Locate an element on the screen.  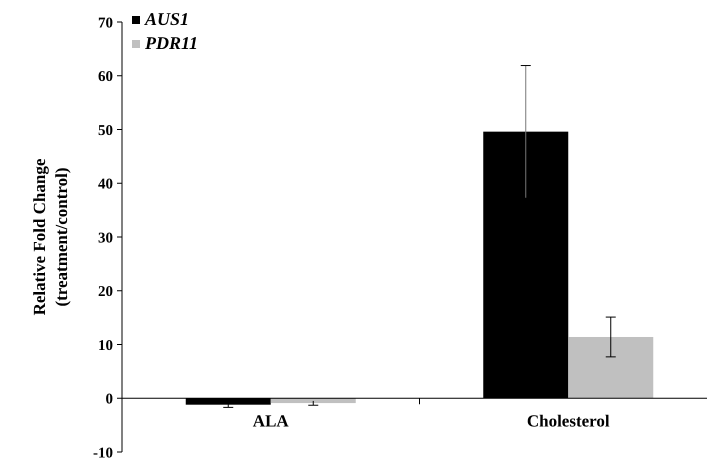
y-tick-label: 70 is located at coordinates (105, 23).